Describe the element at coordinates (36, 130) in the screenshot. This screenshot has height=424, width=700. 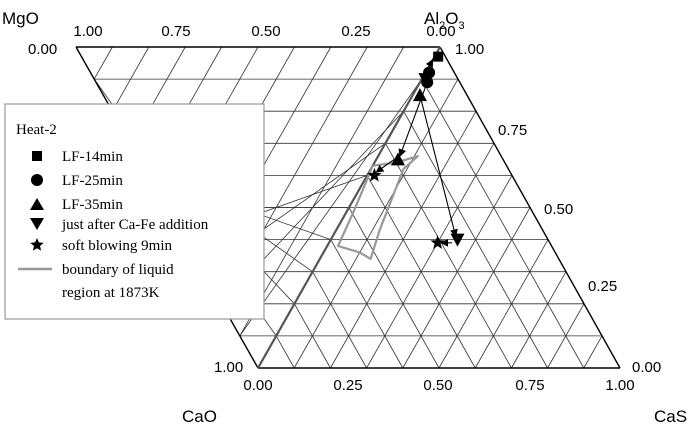
I see `legend-title: Heat-2` at that location.